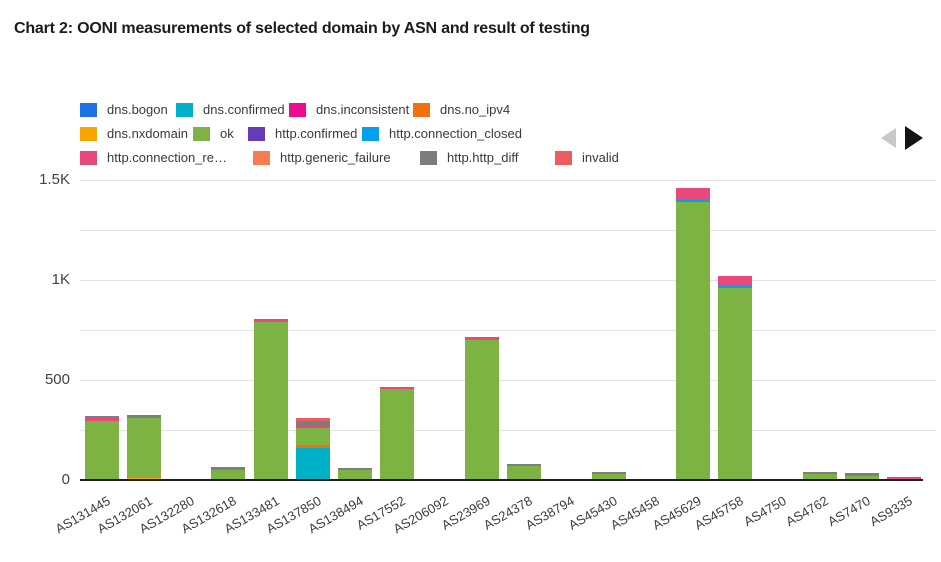  I want to click on y-axis-tick-label: 500, so click(57, 379).